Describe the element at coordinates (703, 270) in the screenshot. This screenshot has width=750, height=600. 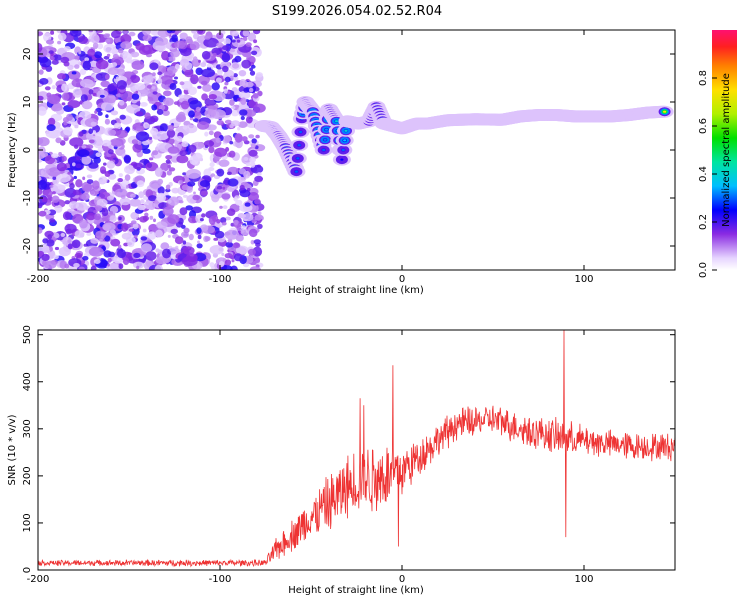
I see `colorbar-tick-label: 0.0` at that location.